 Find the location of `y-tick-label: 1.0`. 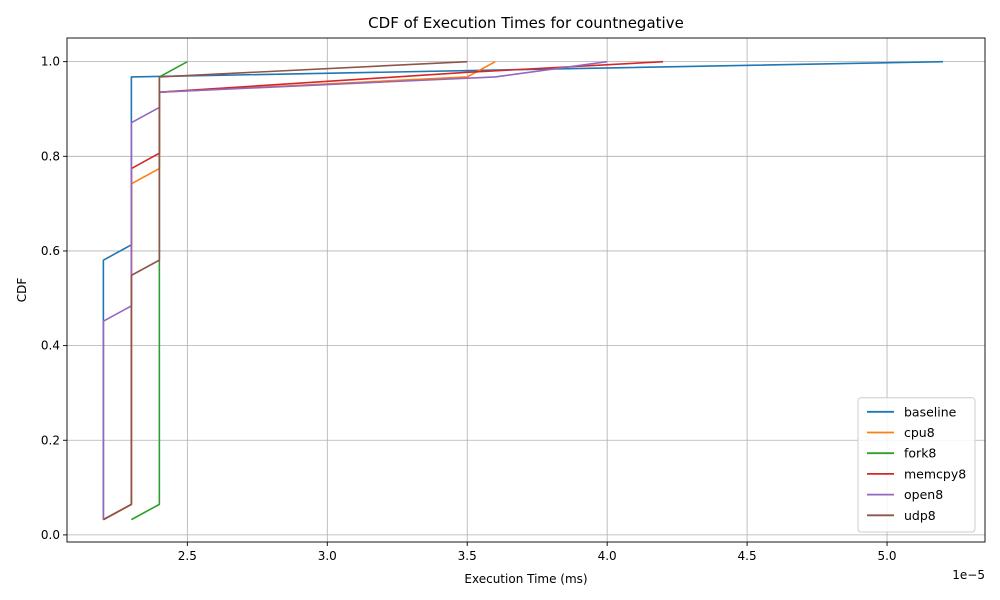

y-tick-label: 1.0 is located at coordinates (50, 62).